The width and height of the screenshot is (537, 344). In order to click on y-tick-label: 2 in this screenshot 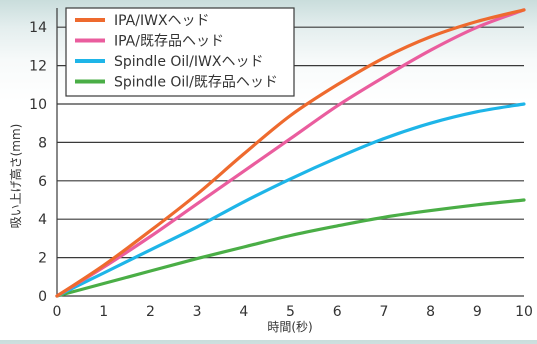, I will do `click(42, 259)`.